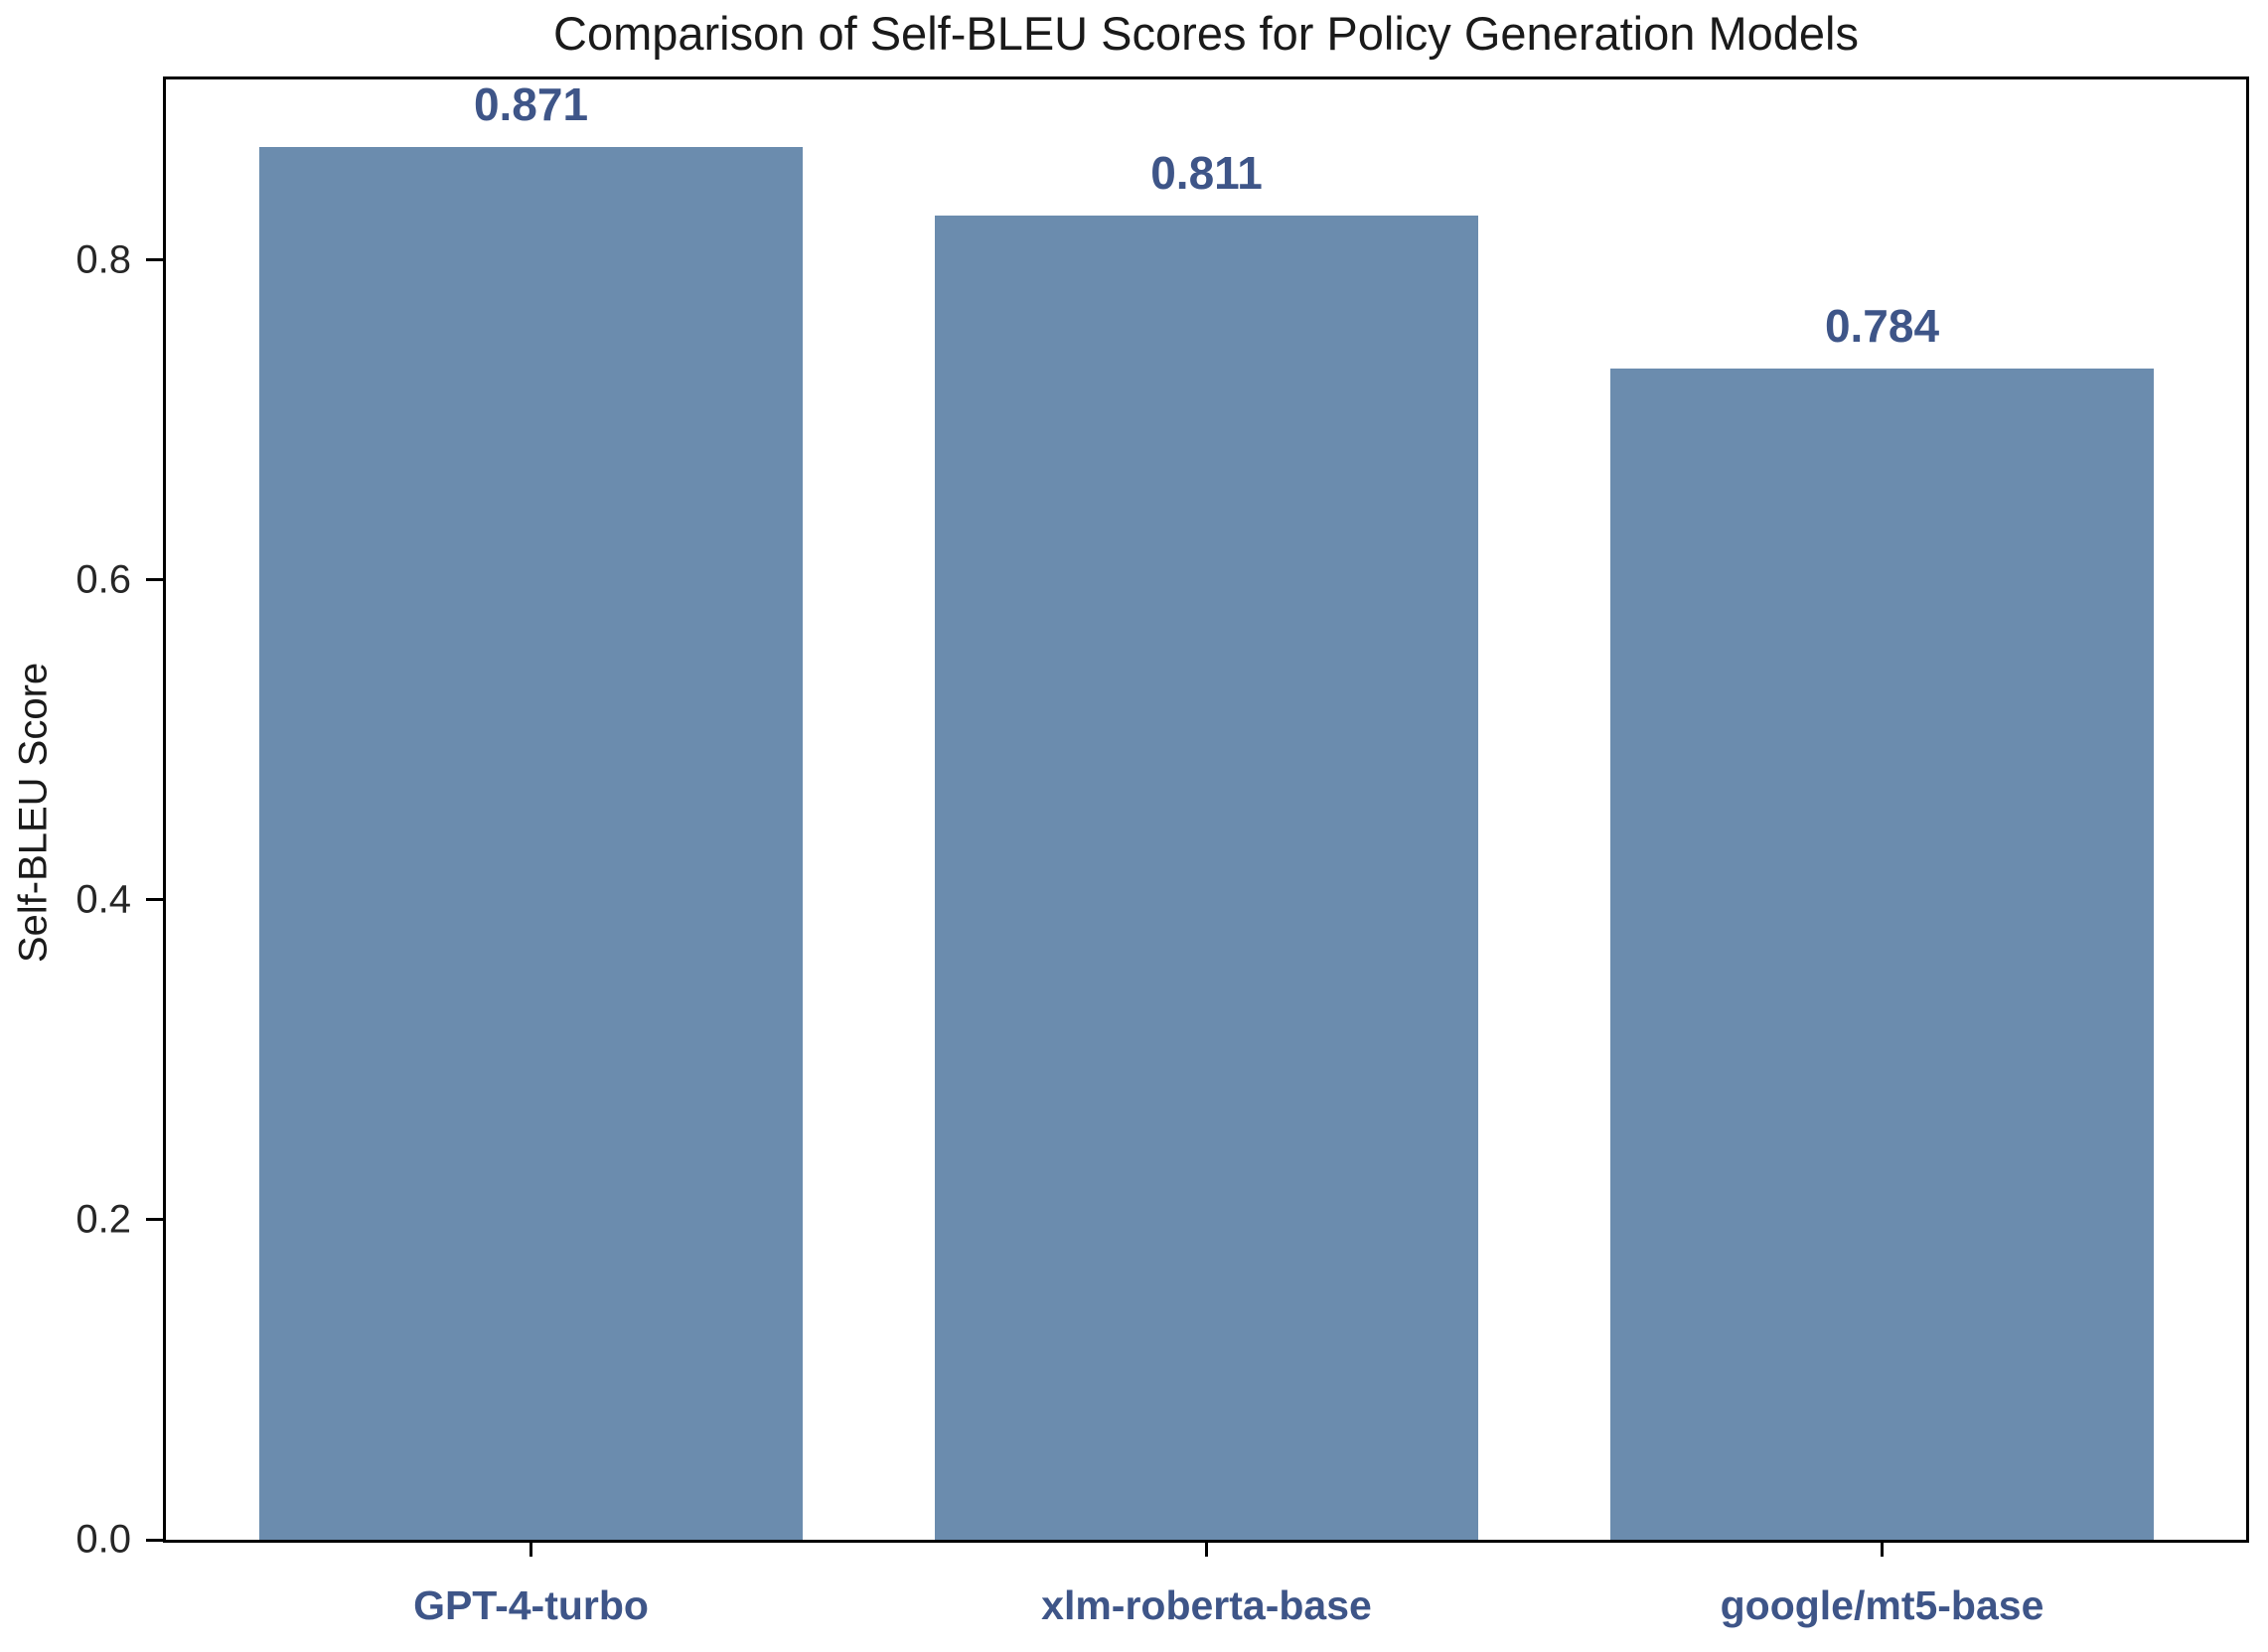 This screenshot has width=2268, height=1652. Describe the element at coordinates (103, 1219) in the screenshot. I see `y-tick-label: 0.2` at that location.